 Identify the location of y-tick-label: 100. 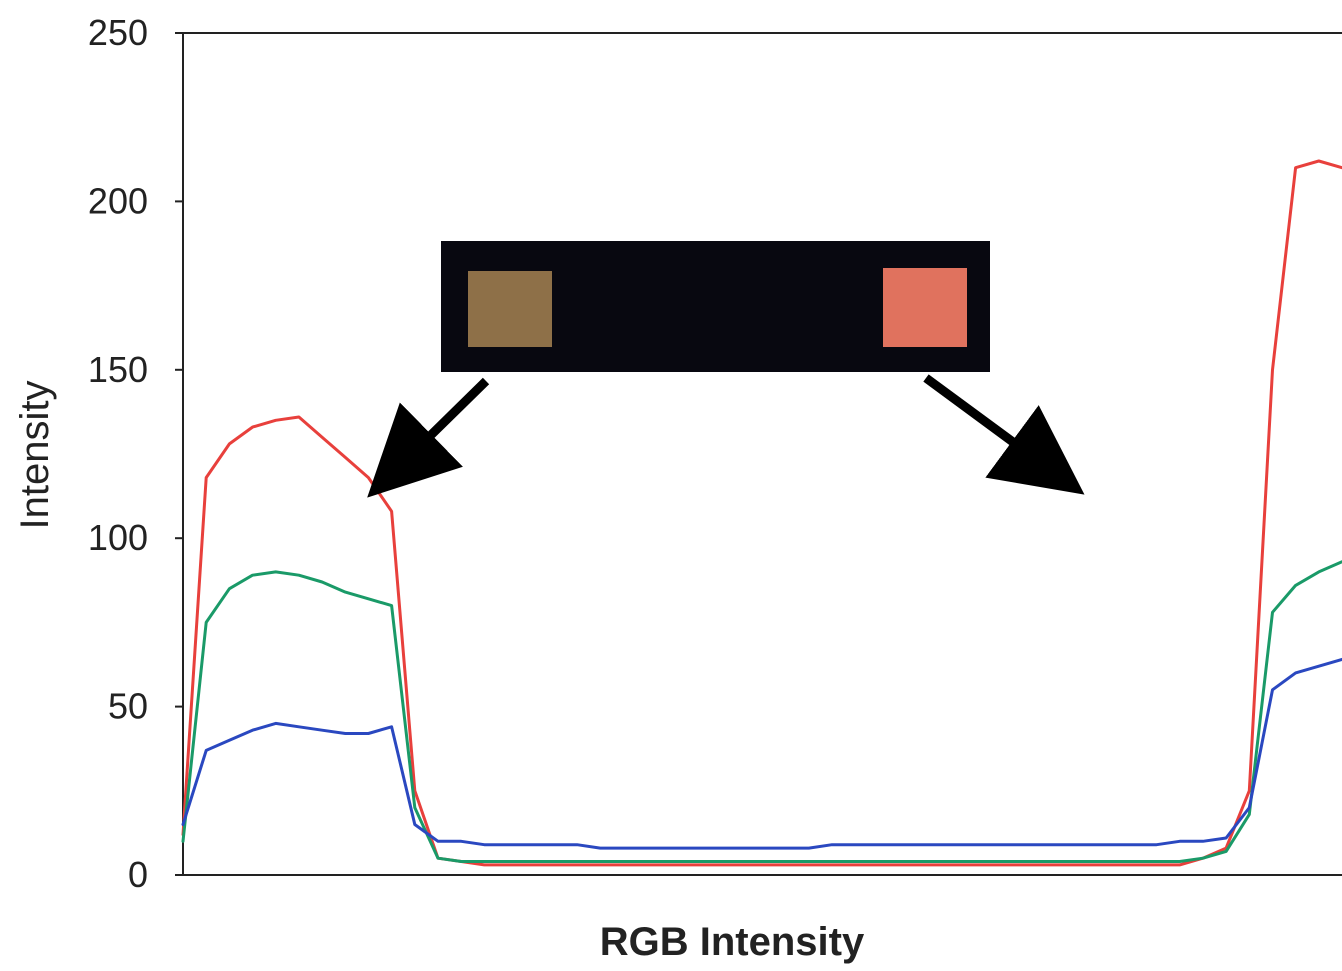
(118, 537).